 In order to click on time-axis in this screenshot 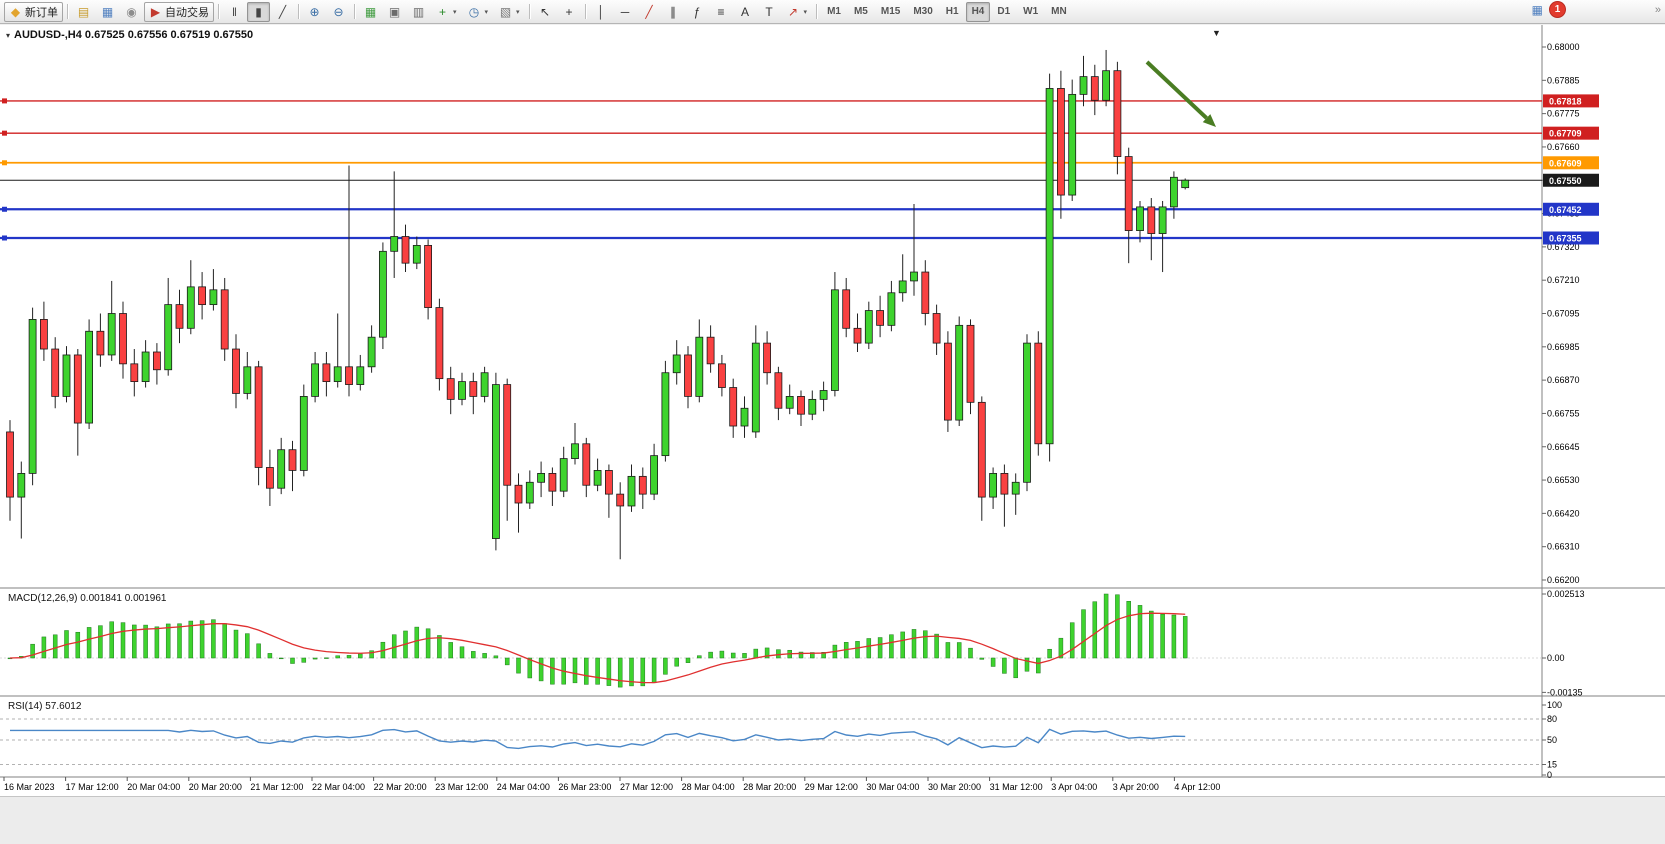, I will do `click(832, 786)`.